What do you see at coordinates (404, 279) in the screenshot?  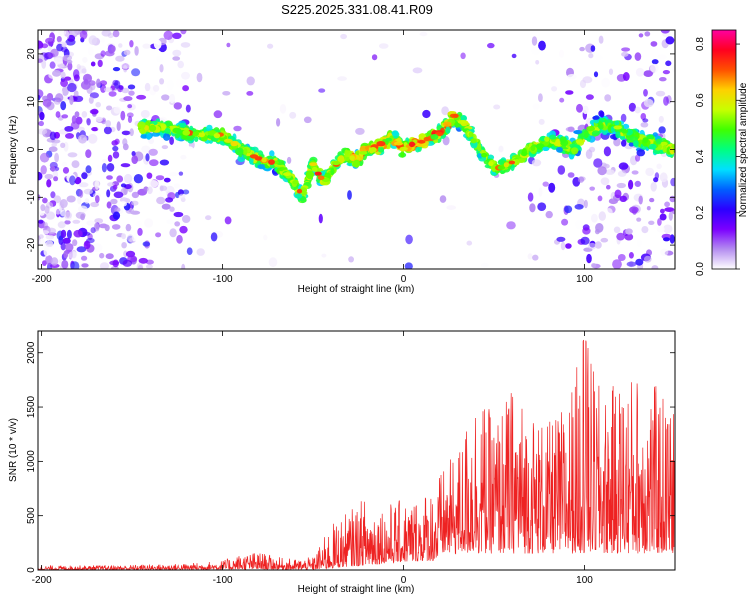 I see `spectrogram-x-tick-label: 0` at bounding box center [404, 279].